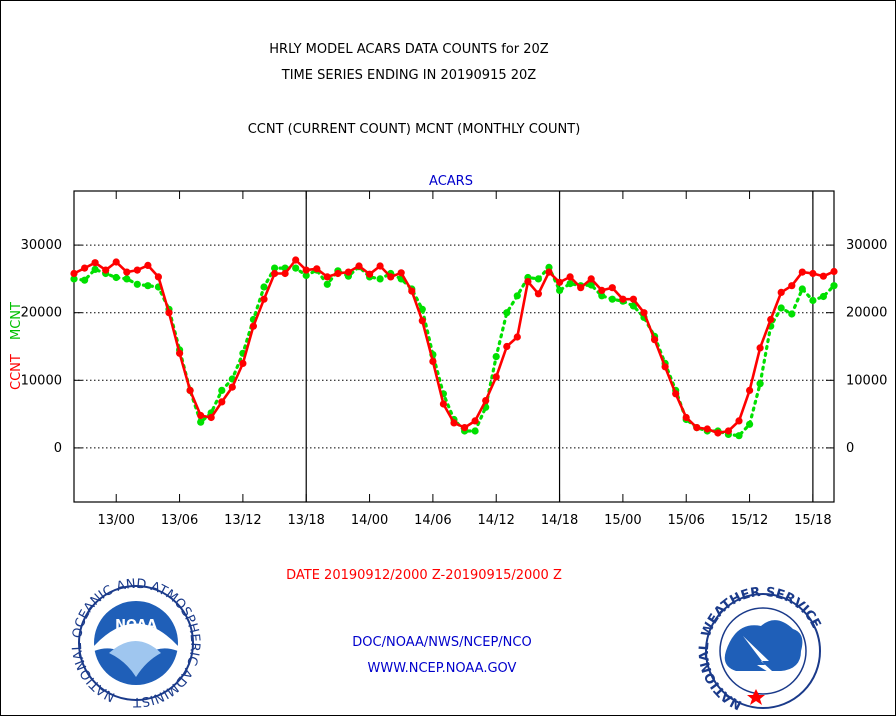  What do you see at coordinates (866, 313) in the screenshot?
I see `y-tick-label-right: 20000` at bounding box center [866, 313].